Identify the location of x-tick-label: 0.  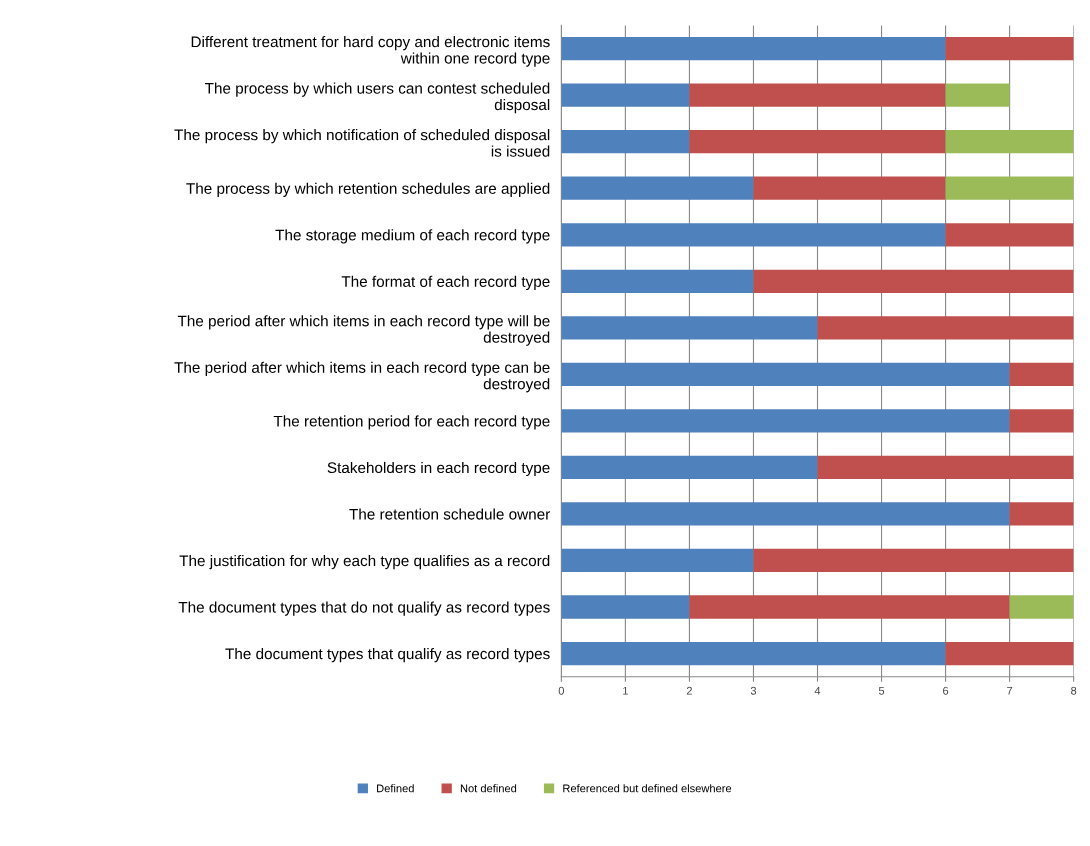
(561, 690).